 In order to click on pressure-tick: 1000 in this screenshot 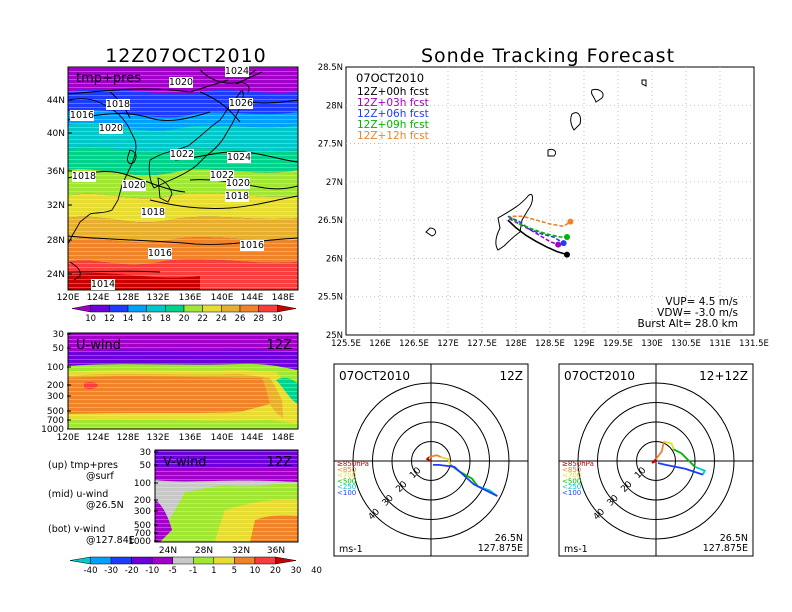, I will do `click(139, 542)`.